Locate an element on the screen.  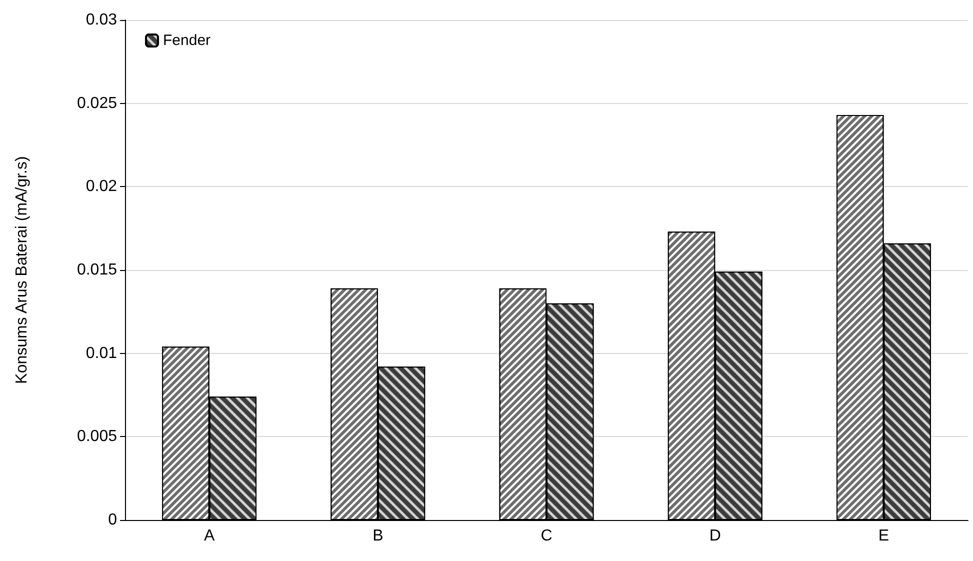
y-tick-label: 0.02 is located at coordinates (102, 187).